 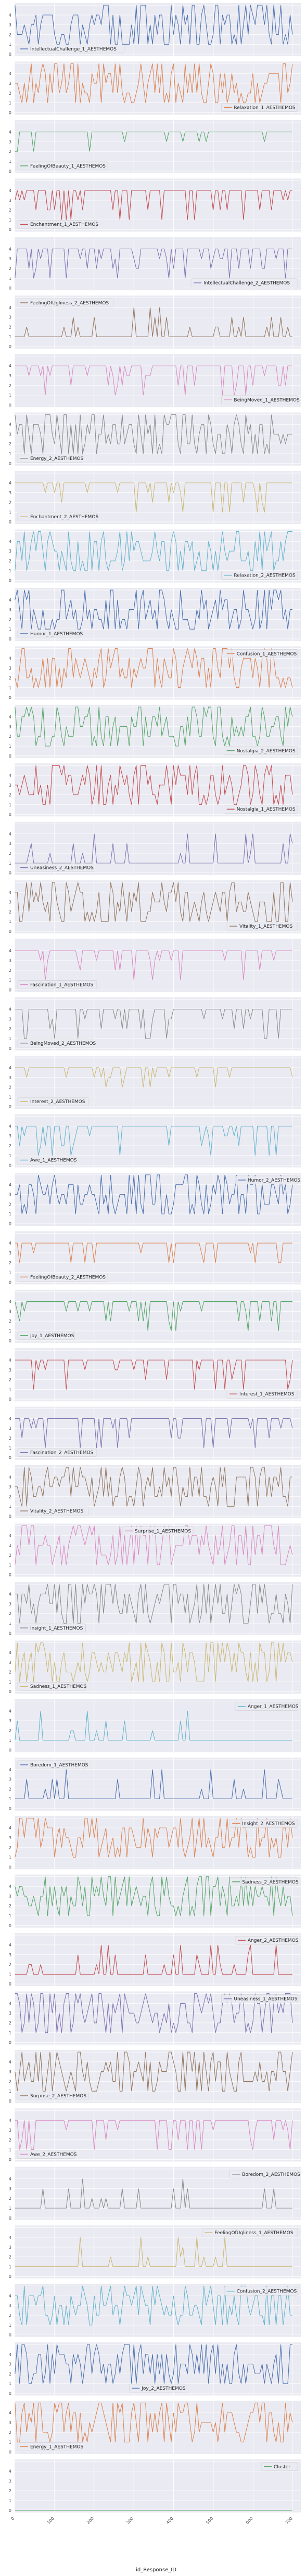 I want to click on panel-Relaxation_1_AESTHEMOS: 0 1 2 3 4 Relaxation_1_AESTHEMOS, so click(x=155, y=88).